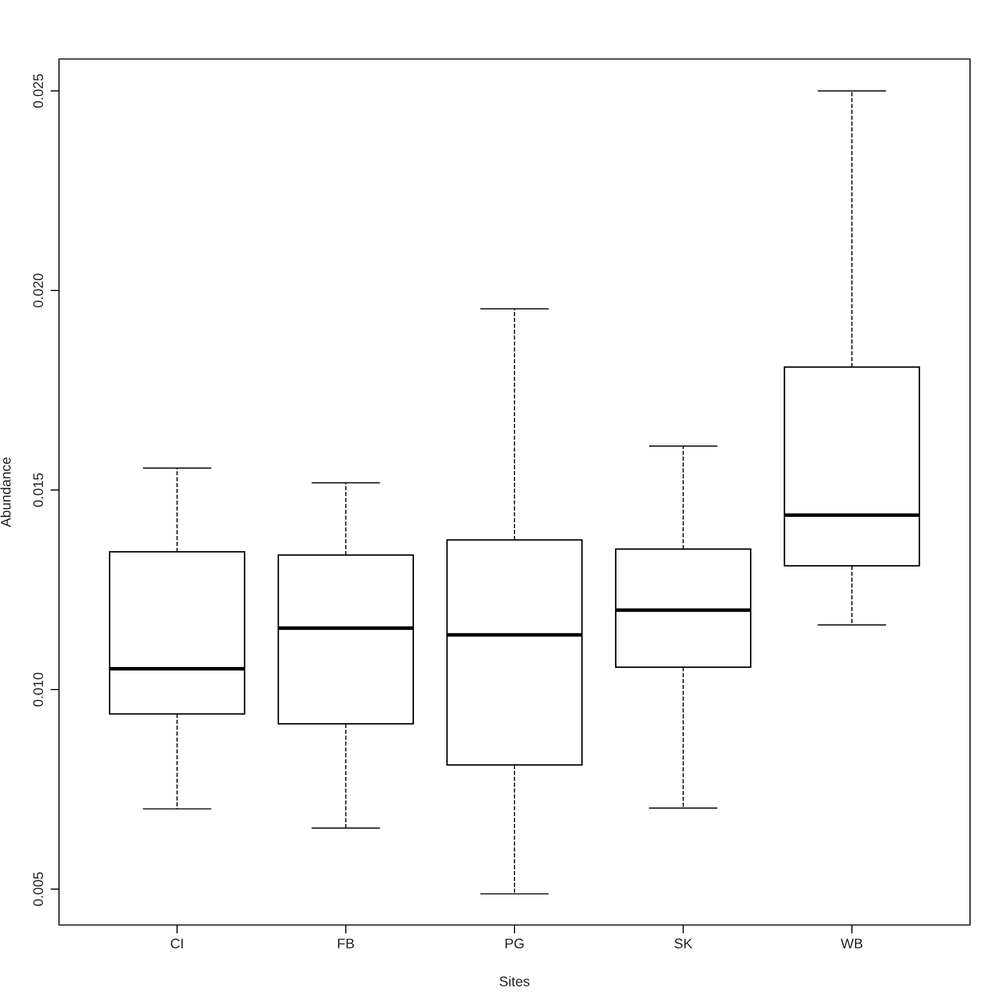  Describe the element at coordinates (38, 889) in the screenshot. I see `y-tick-label: 0.005` at that location.